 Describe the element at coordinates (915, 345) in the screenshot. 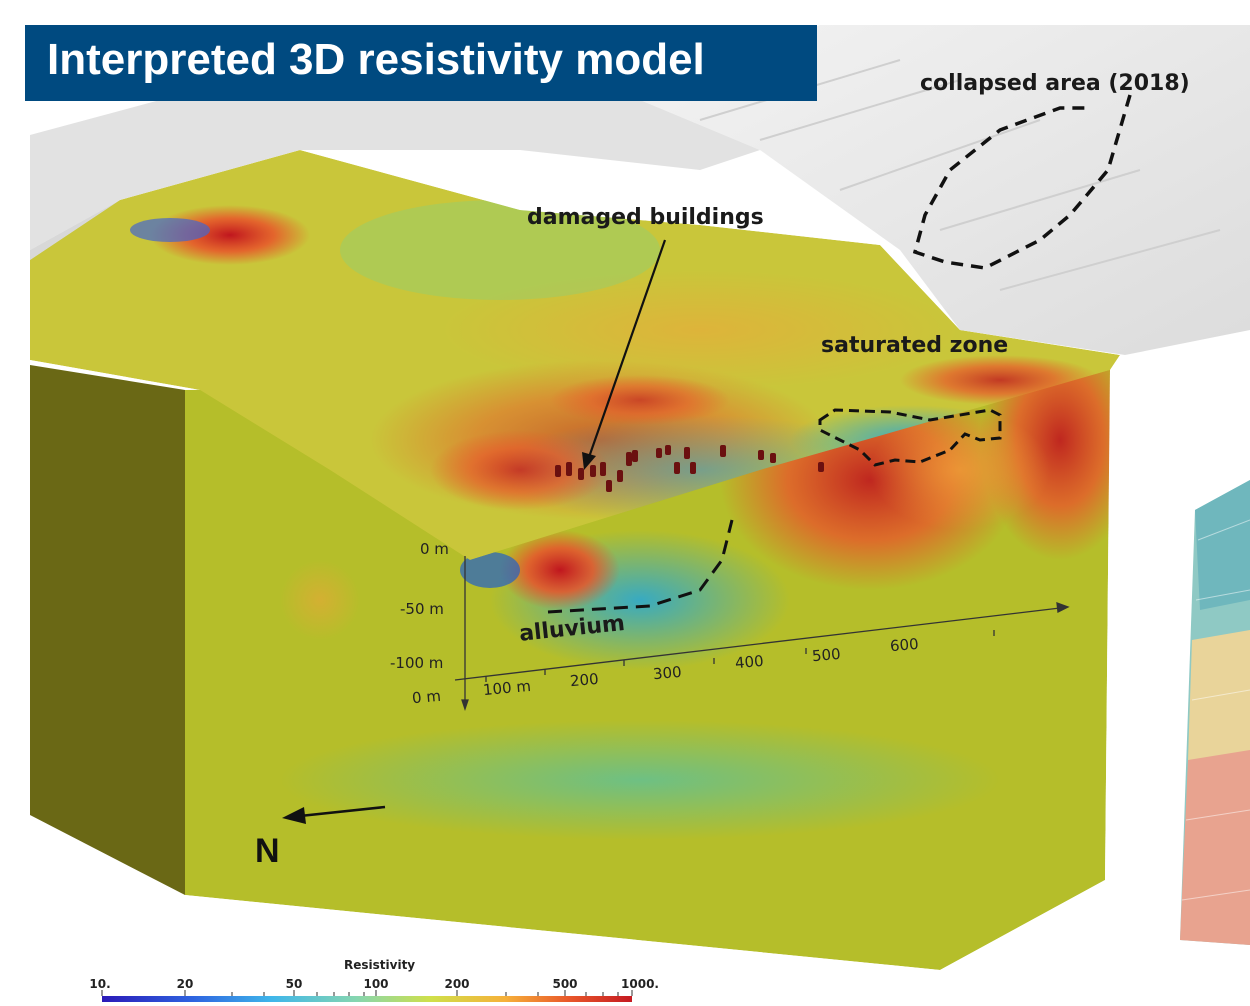

I see `saturated-zone-label: saturated zone` at that location.